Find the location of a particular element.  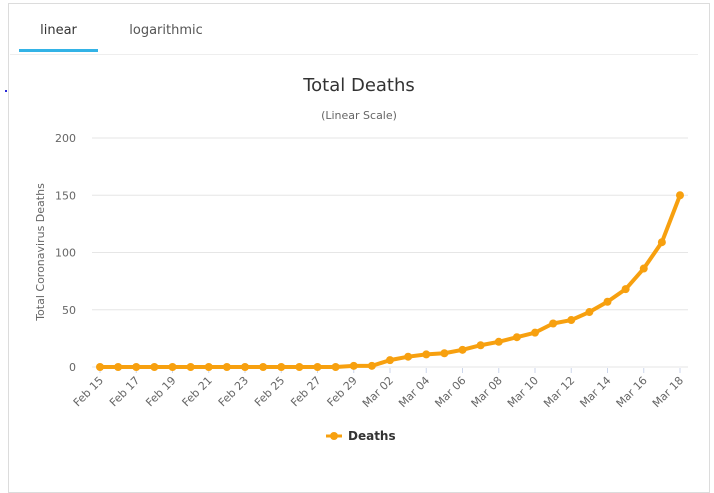

scale-tabs: linear logarithmic is located at coordinates (354, 34).